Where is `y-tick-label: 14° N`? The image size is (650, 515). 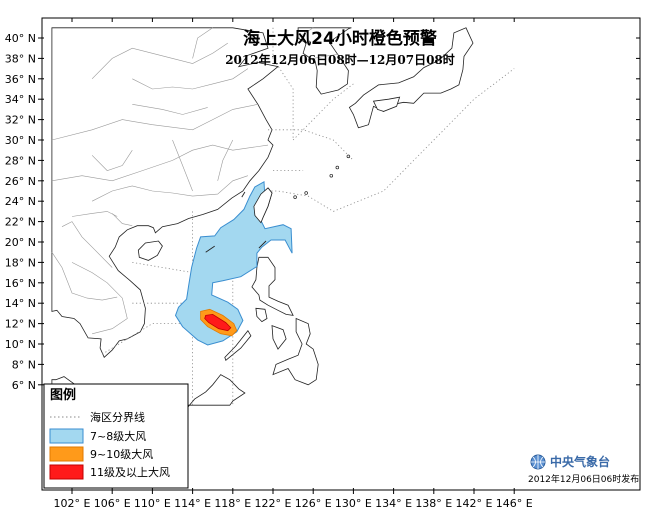 y-tick-label: 14° N is located at coordinates (20, 303).